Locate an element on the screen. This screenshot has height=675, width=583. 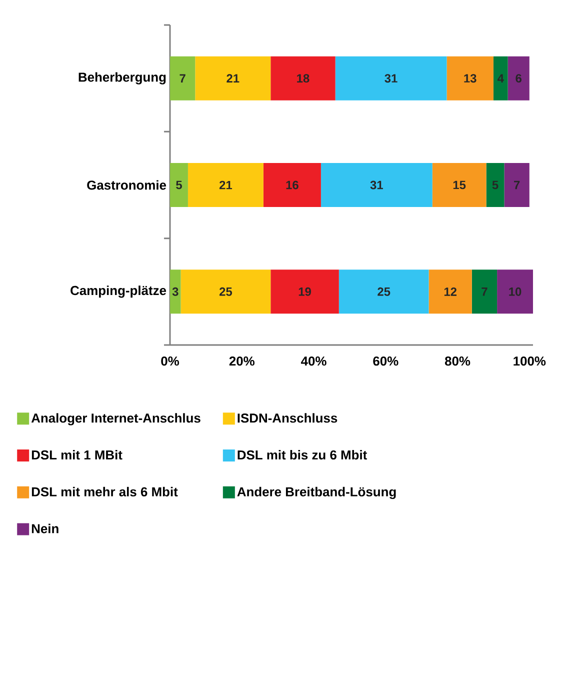
data-label: 16 is located at coordinates (292, 185).